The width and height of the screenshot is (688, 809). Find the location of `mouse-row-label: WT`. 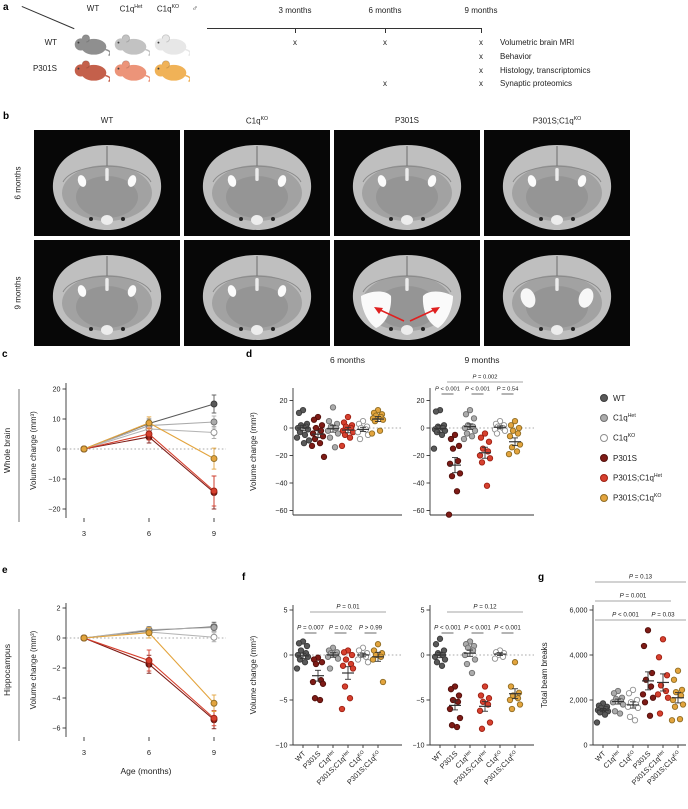

mouse-row-label: WT is located at coordinates (50, 42).